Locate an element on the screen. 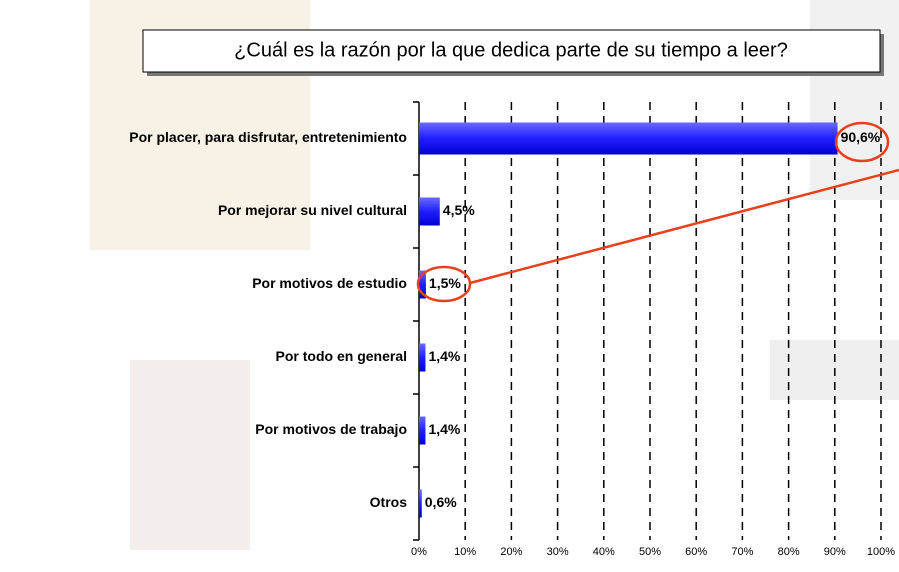 This screenshot has height=572, width=899. x-tick-label: 30% is located at coordinates (558, 552).